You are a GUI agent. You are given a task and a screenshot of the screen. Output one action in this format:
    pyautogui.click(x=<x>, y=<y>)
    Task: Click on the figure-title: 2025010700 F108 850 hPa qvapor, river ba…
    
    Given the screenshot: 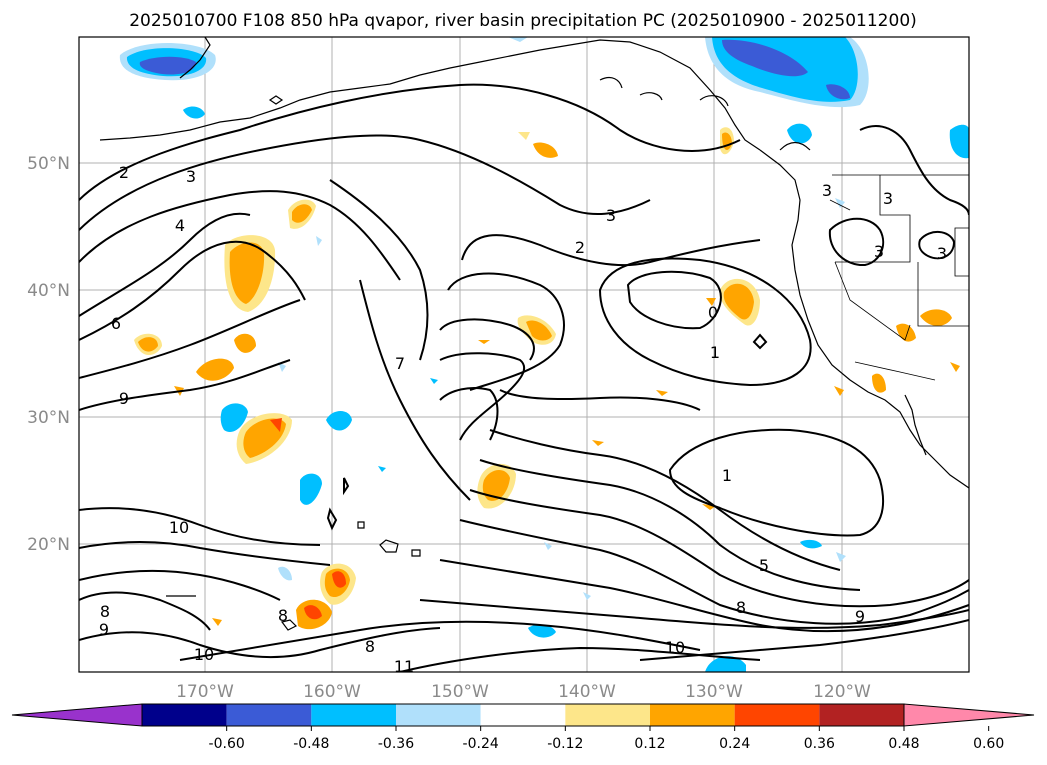 What is the action you would take?
    pyautogui.click(x=523, y=21)
    